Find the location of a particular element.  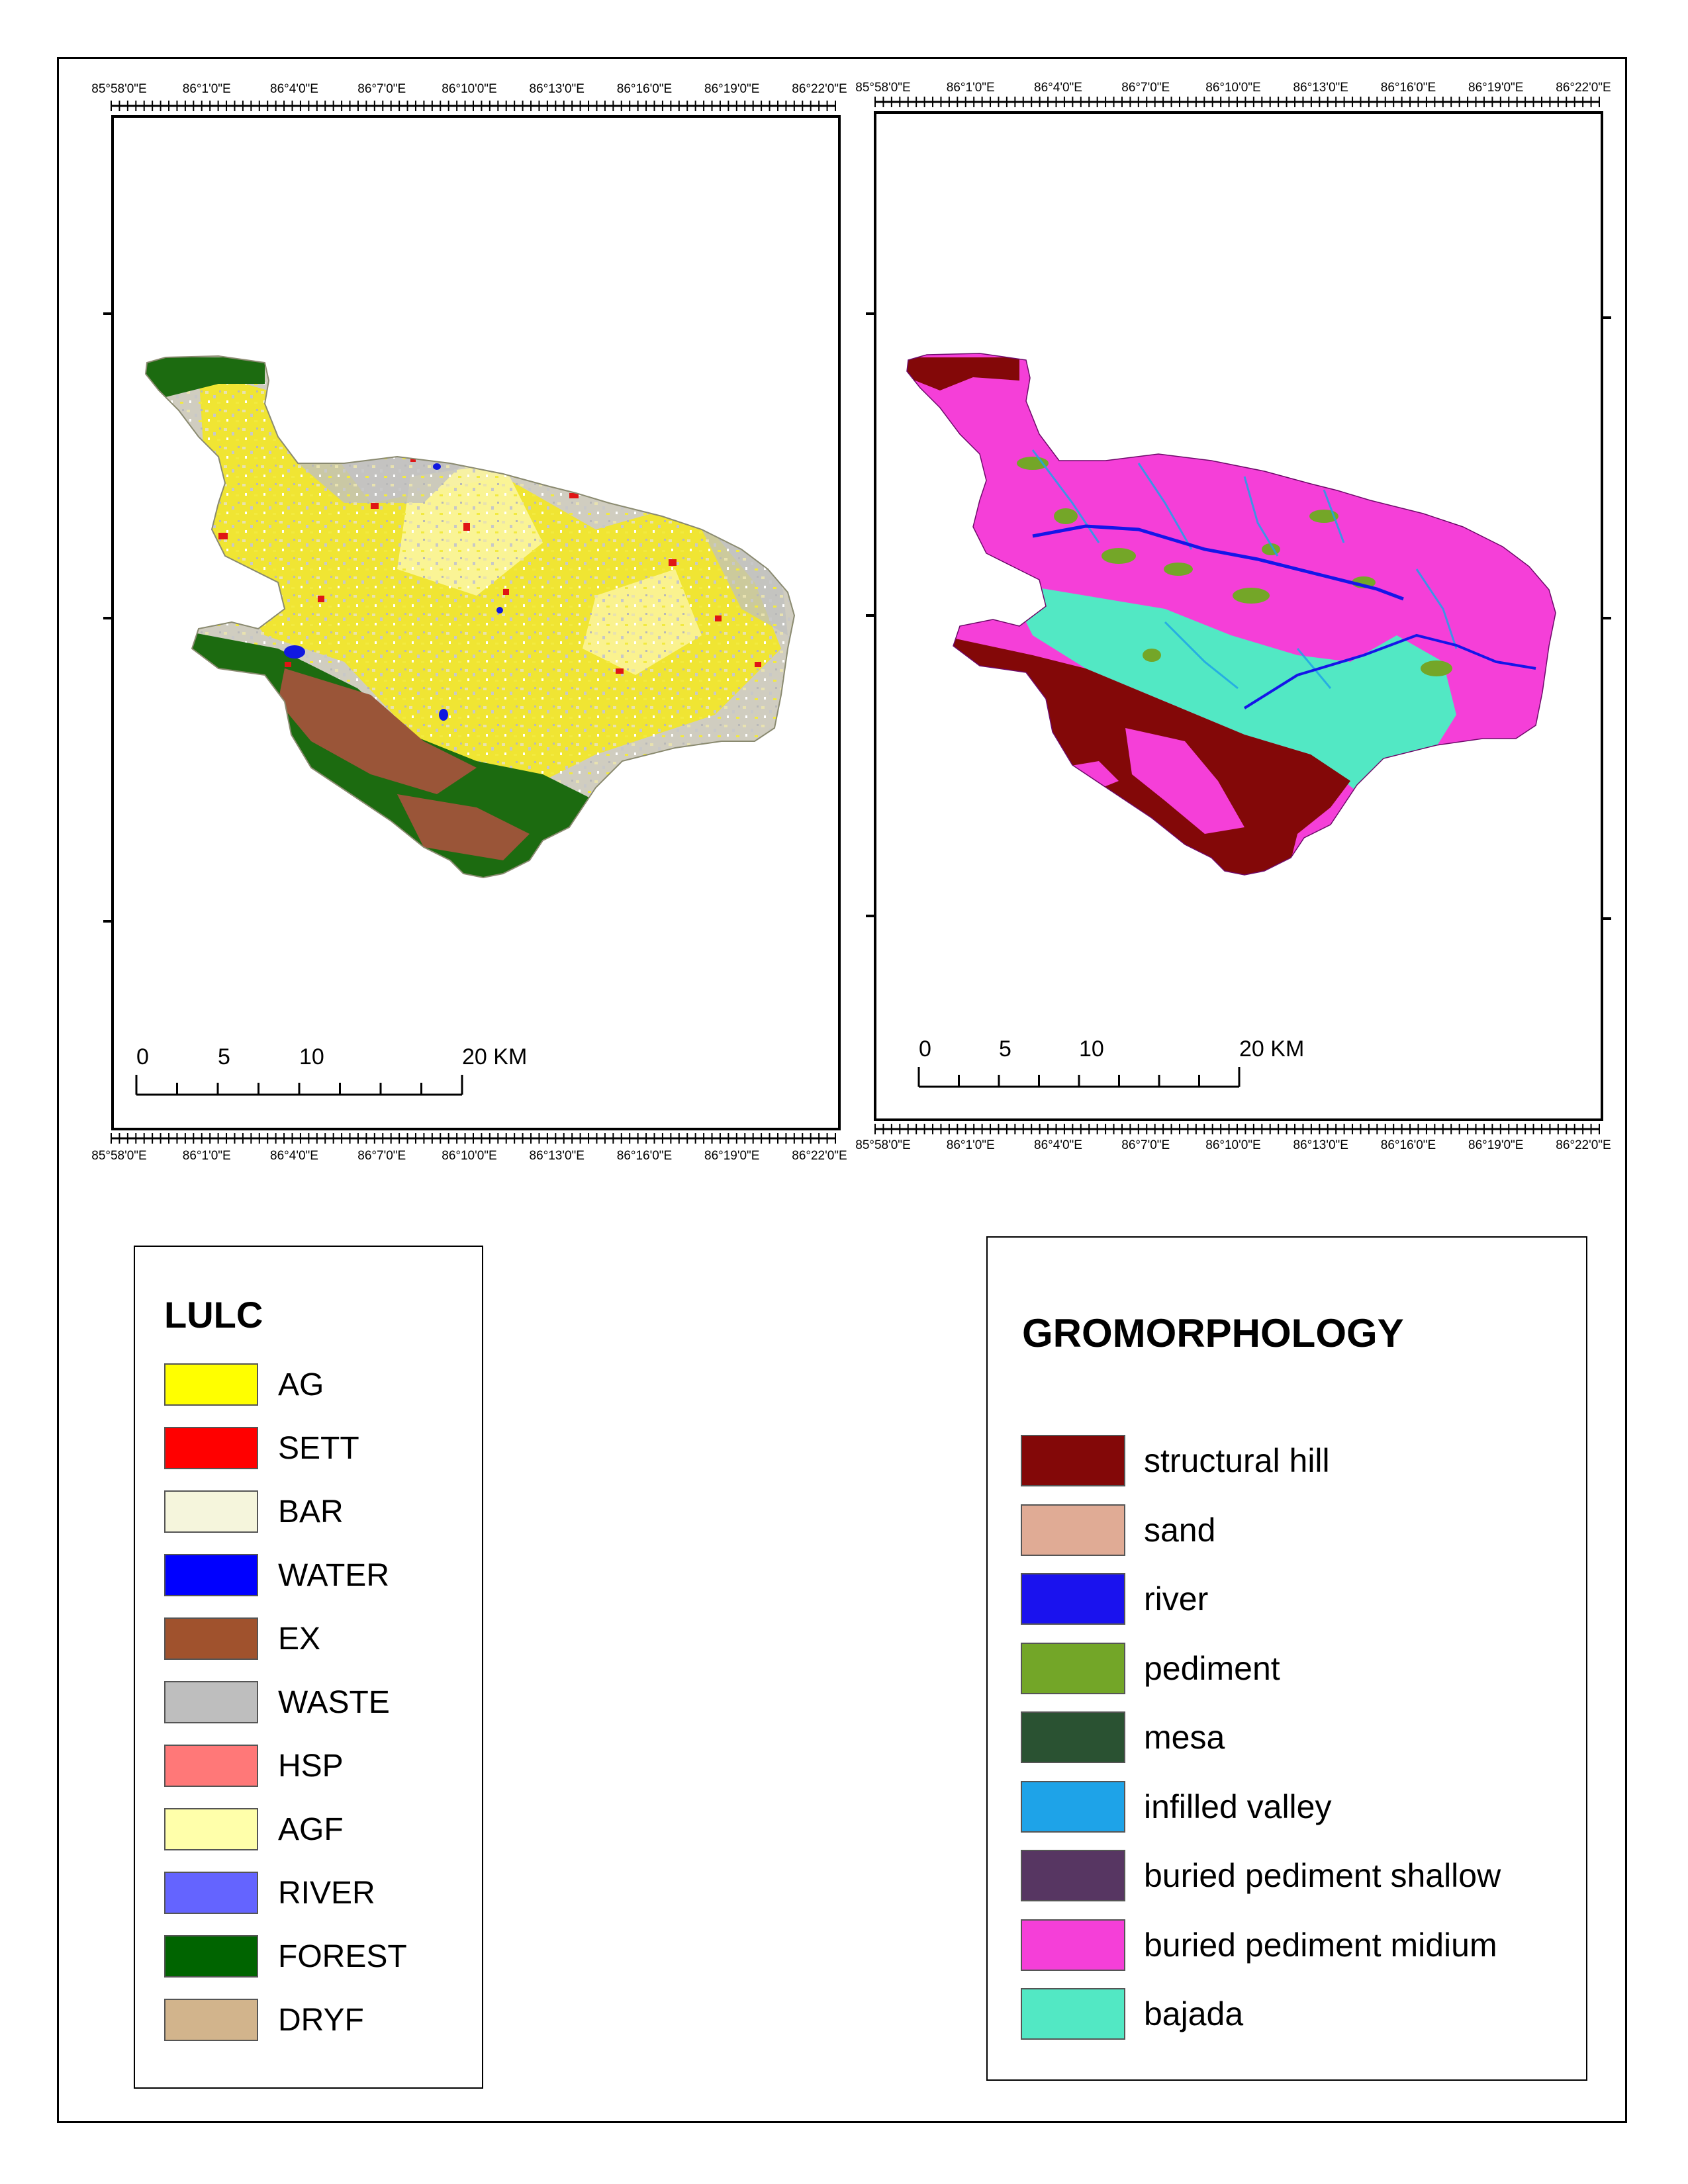

geomorphology-bottom-tick-label: 86°19'0"E is located at coordinates (1495, 1145).